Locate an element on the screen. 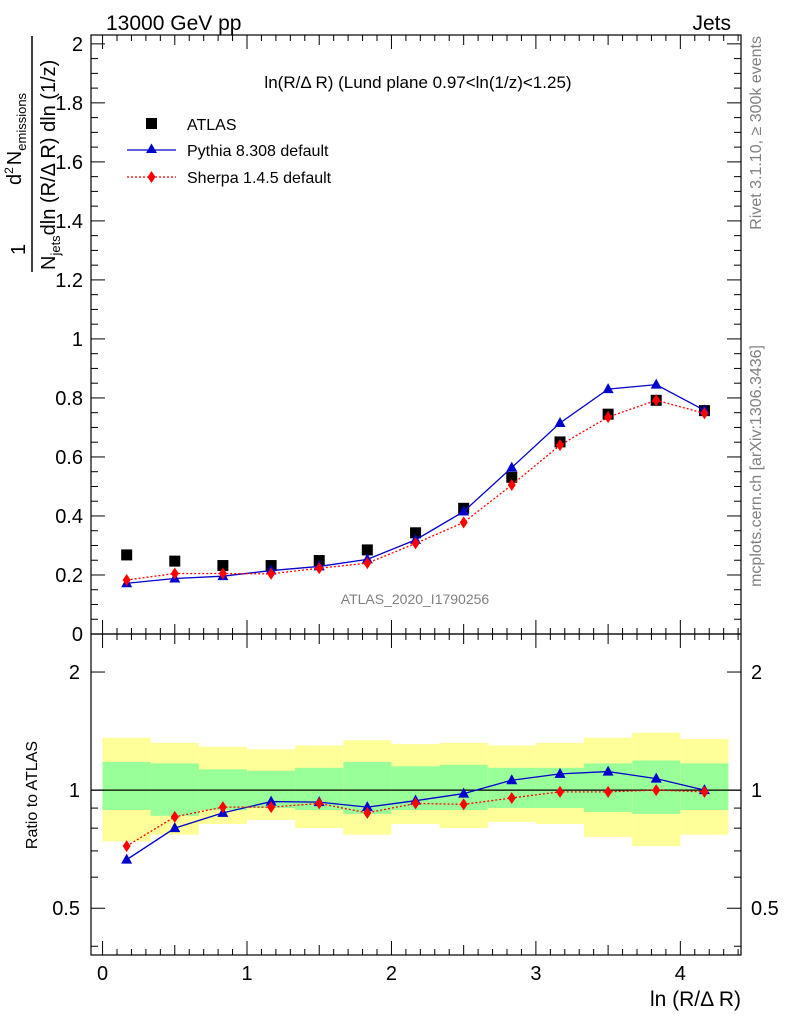 The height and width of the screenshot is (1024, 786). header-right: Jets is located at coordinates (711, 23).